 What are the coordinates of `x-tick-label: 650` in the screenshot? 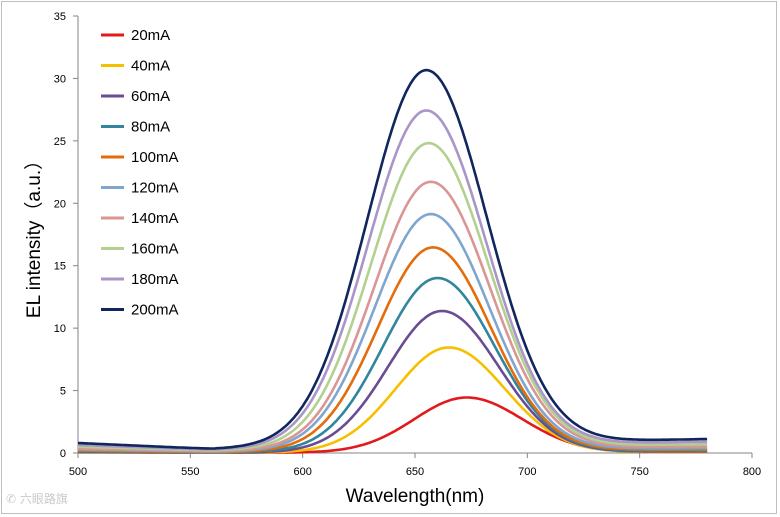 It's located at (415, 472).